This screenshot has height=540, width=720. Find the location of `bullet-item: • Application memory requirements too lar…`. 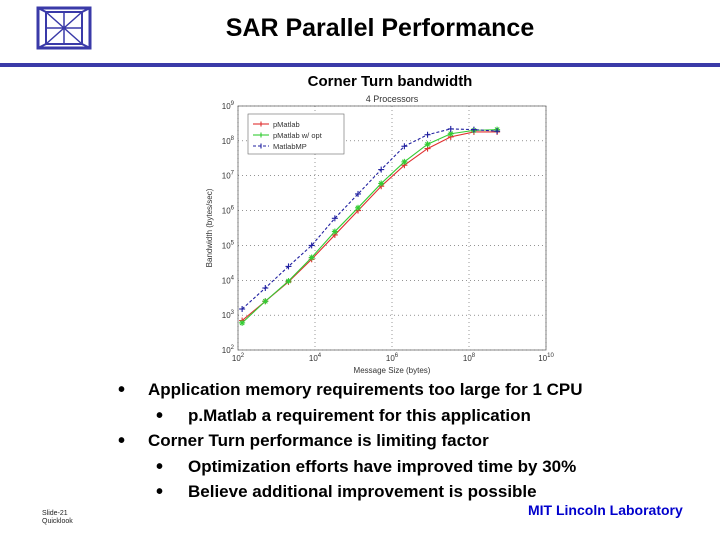

bullet-item: • Application memory requirements too lar… is located at coordinates (378, 391).